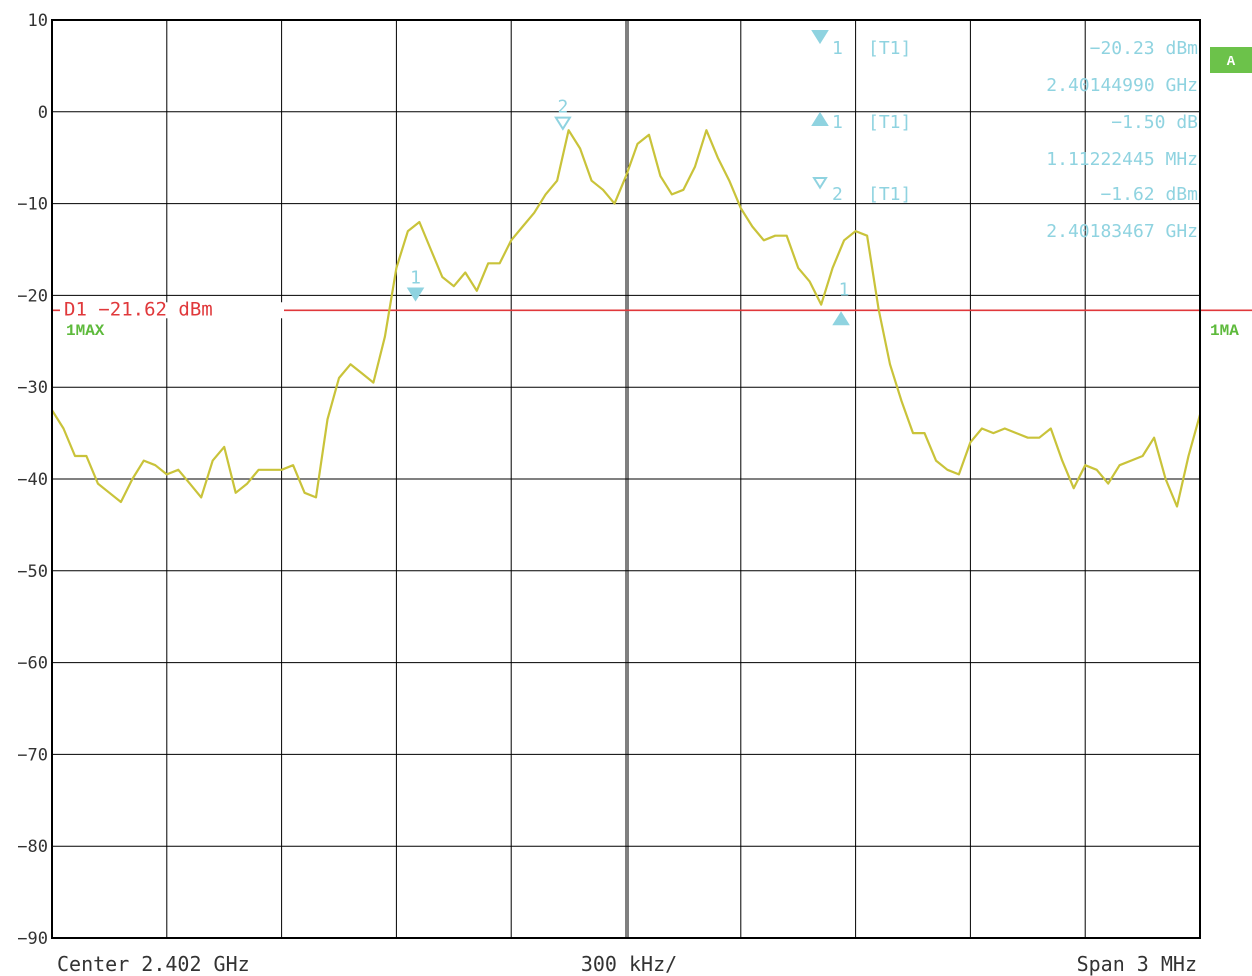  I want to click on badge-label: A, so click(1231, 62).